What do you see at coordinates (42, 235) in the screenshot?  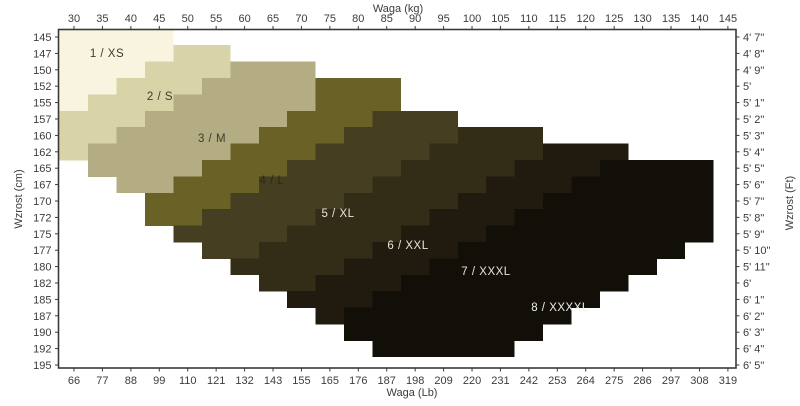 I see `left-tick-label: 175` at bounding box center [42, 235].